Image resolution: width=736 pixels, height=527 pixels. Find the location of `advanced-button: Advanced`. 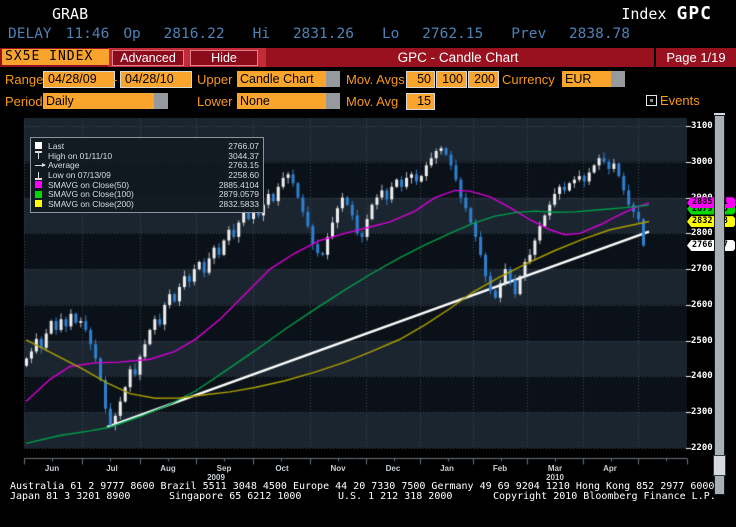

advanced-button: Advanced is located at coordinates (148, 58).